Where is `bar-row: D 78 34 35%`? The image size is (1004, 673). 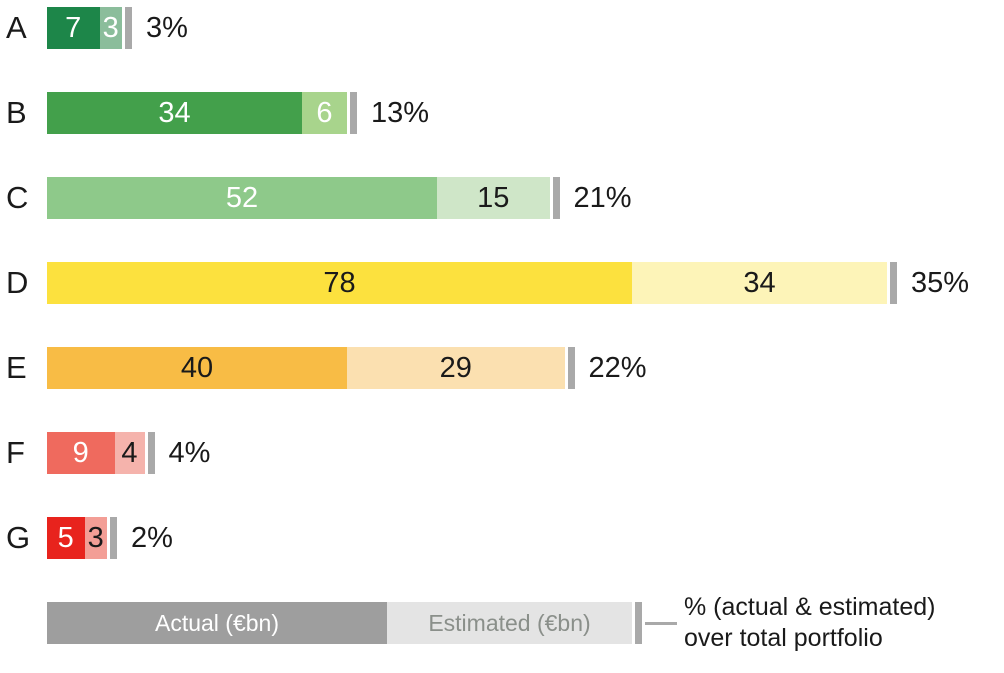 bar-row: D 78 34 35% is located at coordinates (502, 283).